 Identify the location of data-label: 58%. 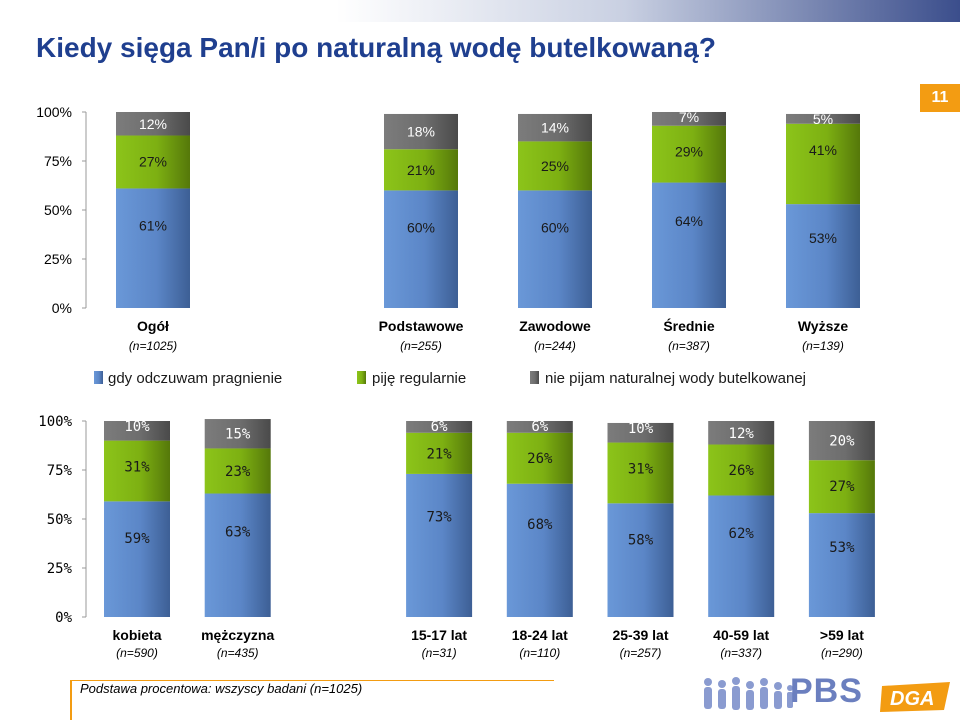
(641, 540).